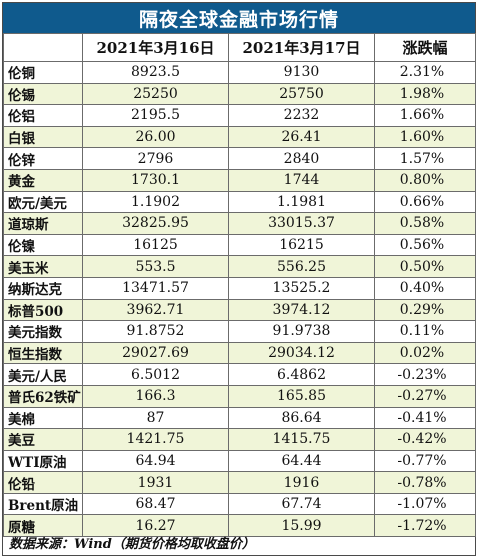  What do you see at coordinates (425, 115) in the screenshot?
I see `change-cell: 1.66%` at bounding box center [425, 115].